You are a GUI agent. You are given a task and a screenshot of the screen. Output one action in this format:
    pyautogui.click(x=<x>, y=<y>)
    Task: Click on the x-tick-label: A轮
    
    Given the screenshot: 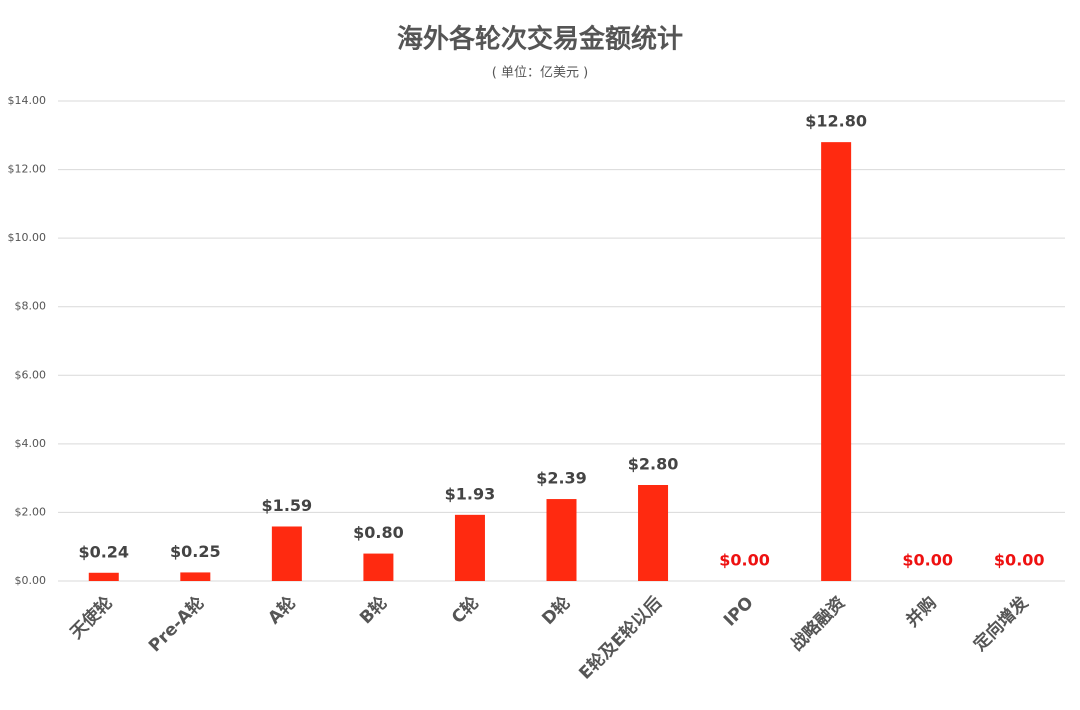 What is the action you would take?
    pyautogui.click(x=282, y=610)
    